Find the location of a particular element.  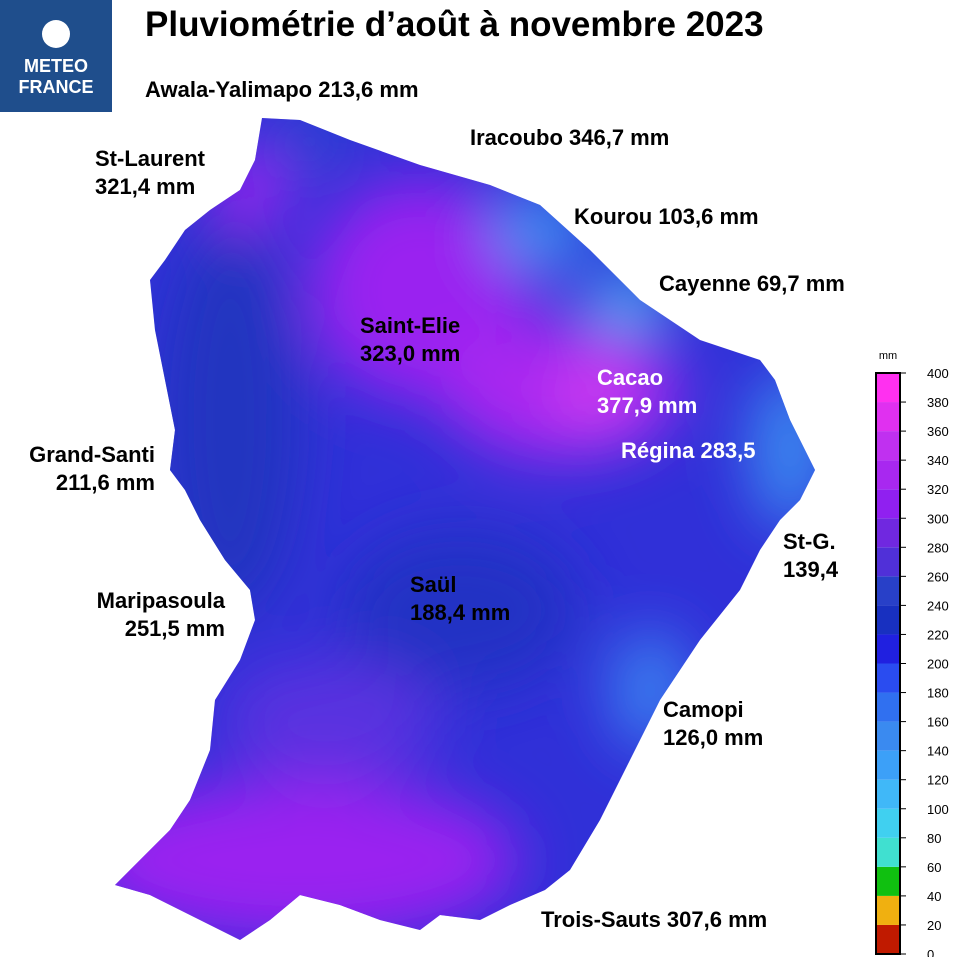

station-name: St-G. is located at coordinates (809, 541).